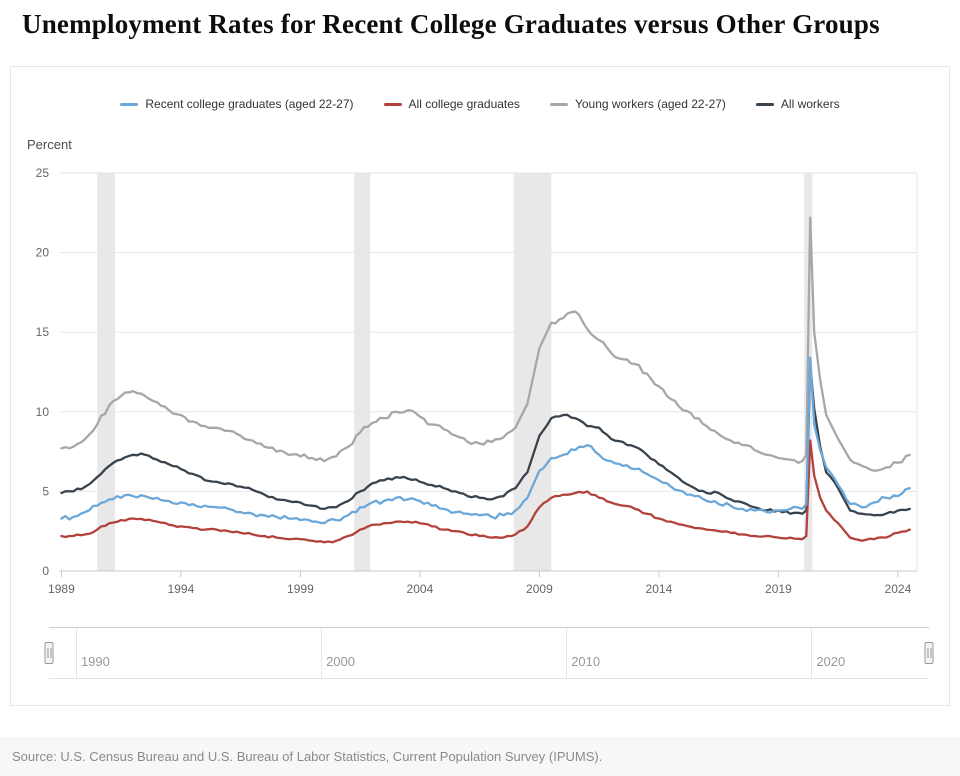 This screenshot has height=776, width=960. I want to click on x-axis-label: 2024, so click(898, 589).